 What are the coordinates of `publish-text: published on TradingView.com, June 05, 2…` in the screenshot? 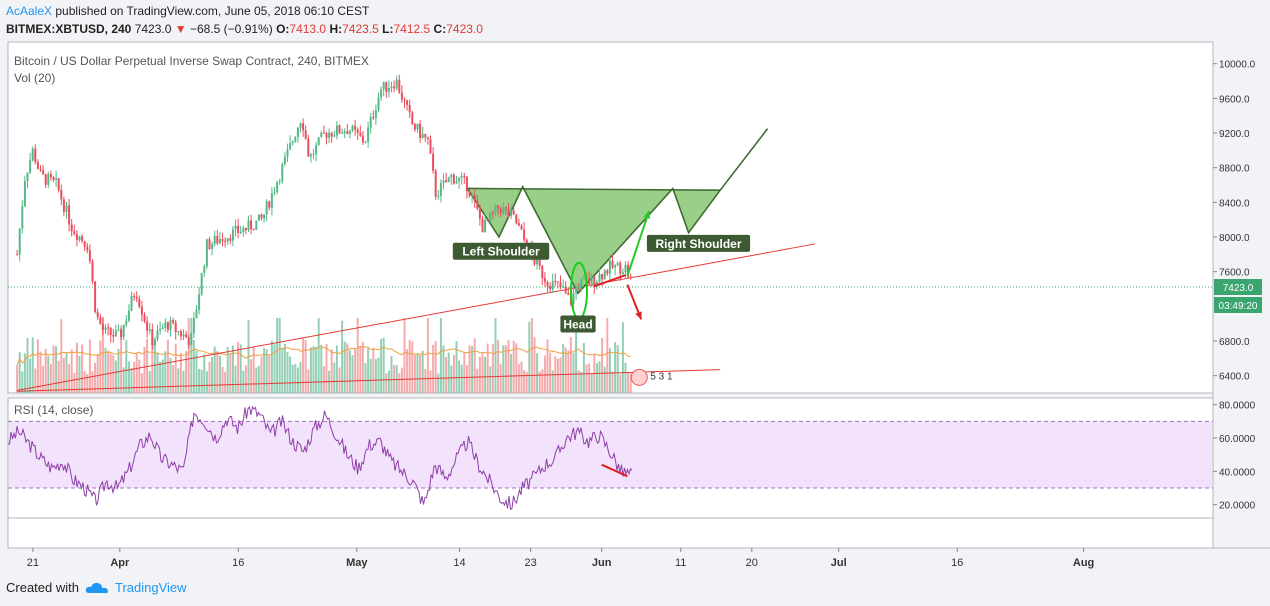 It's located at (212, 11).